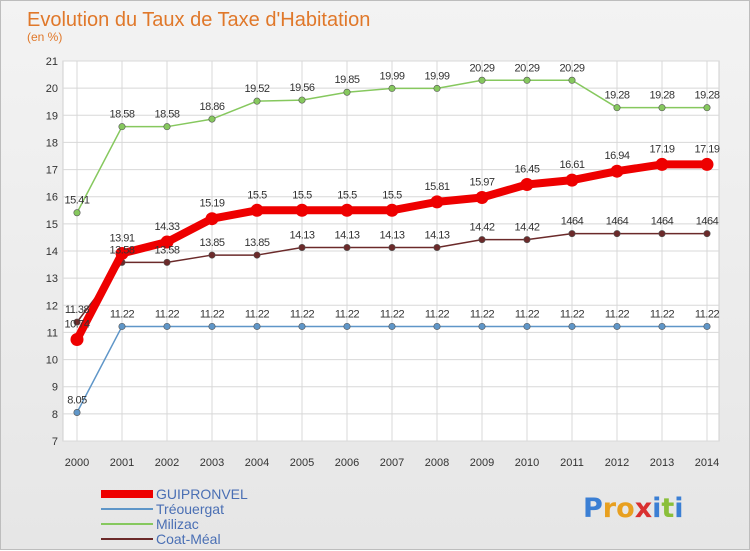  What do you see at coordinates (55, 442) in the screenshot?
I see `y-tick-label: 7` at bounding box center [55, 442].